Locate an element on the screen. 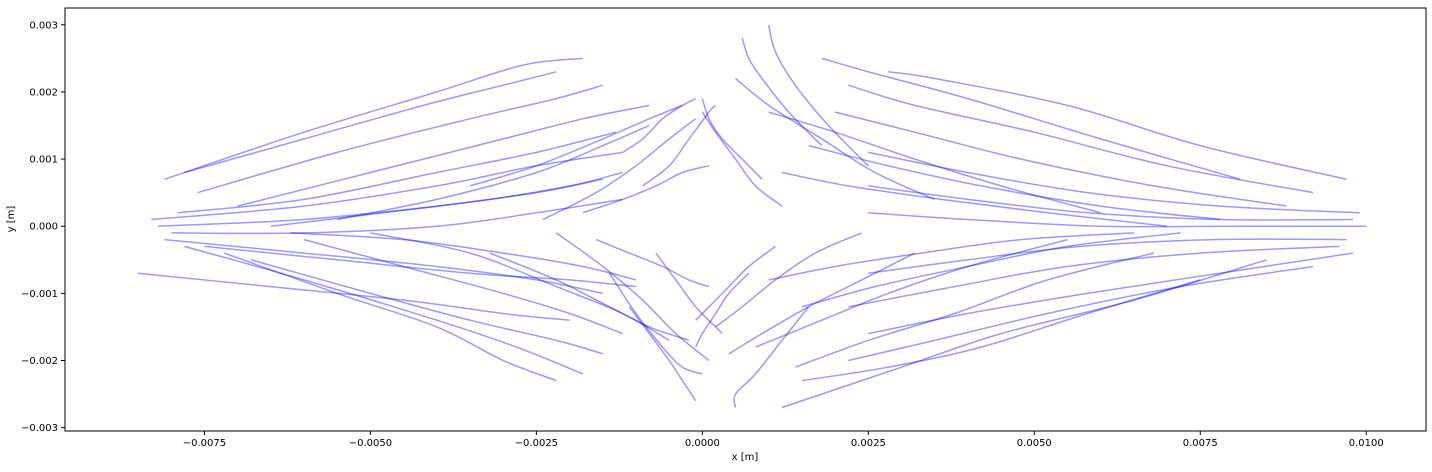  y-axis-label: y [m] is located at coordinates (11, 219).